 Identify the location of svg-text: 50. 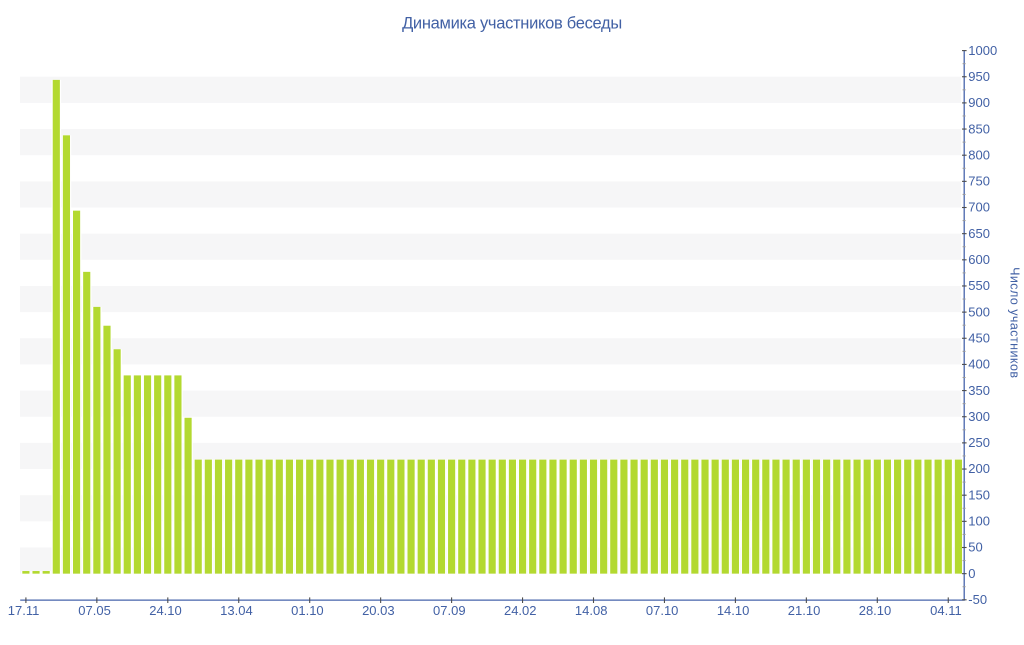
(975, 547).